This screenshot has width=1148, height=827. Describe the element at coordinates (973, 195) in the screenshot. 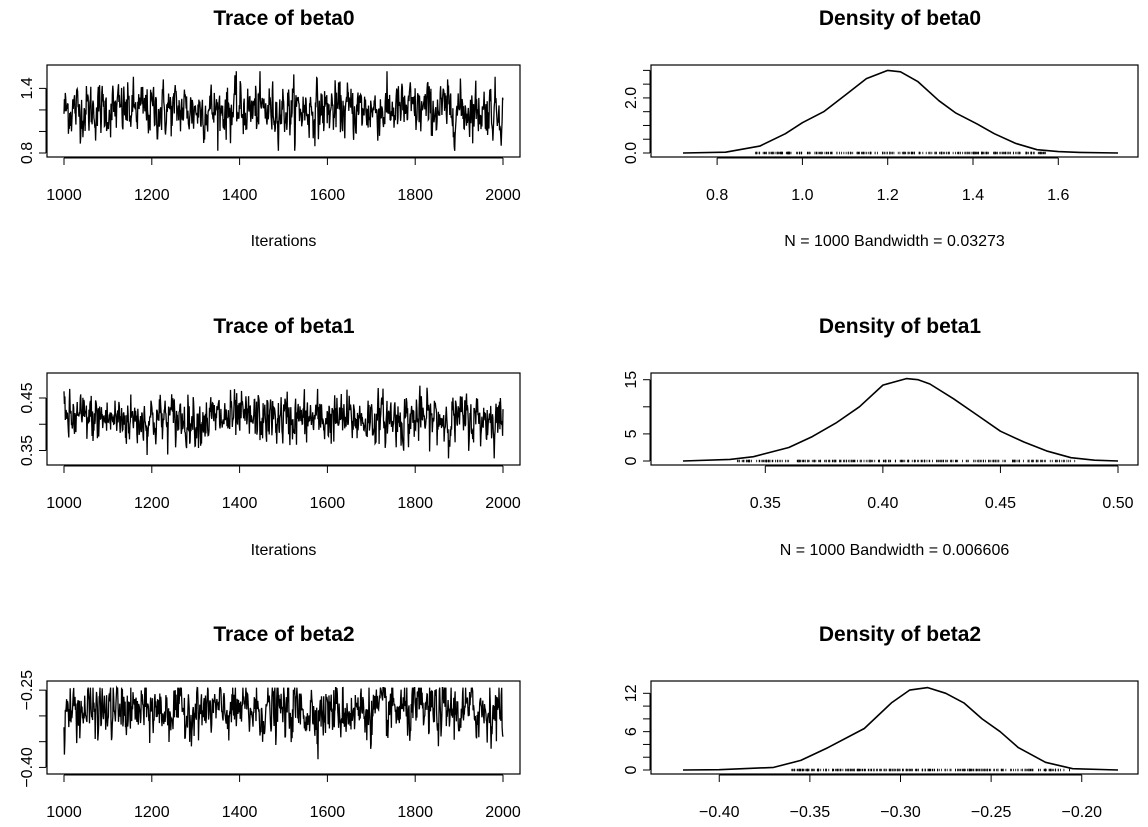

I see `x-tick-label: 1.4` at that location.